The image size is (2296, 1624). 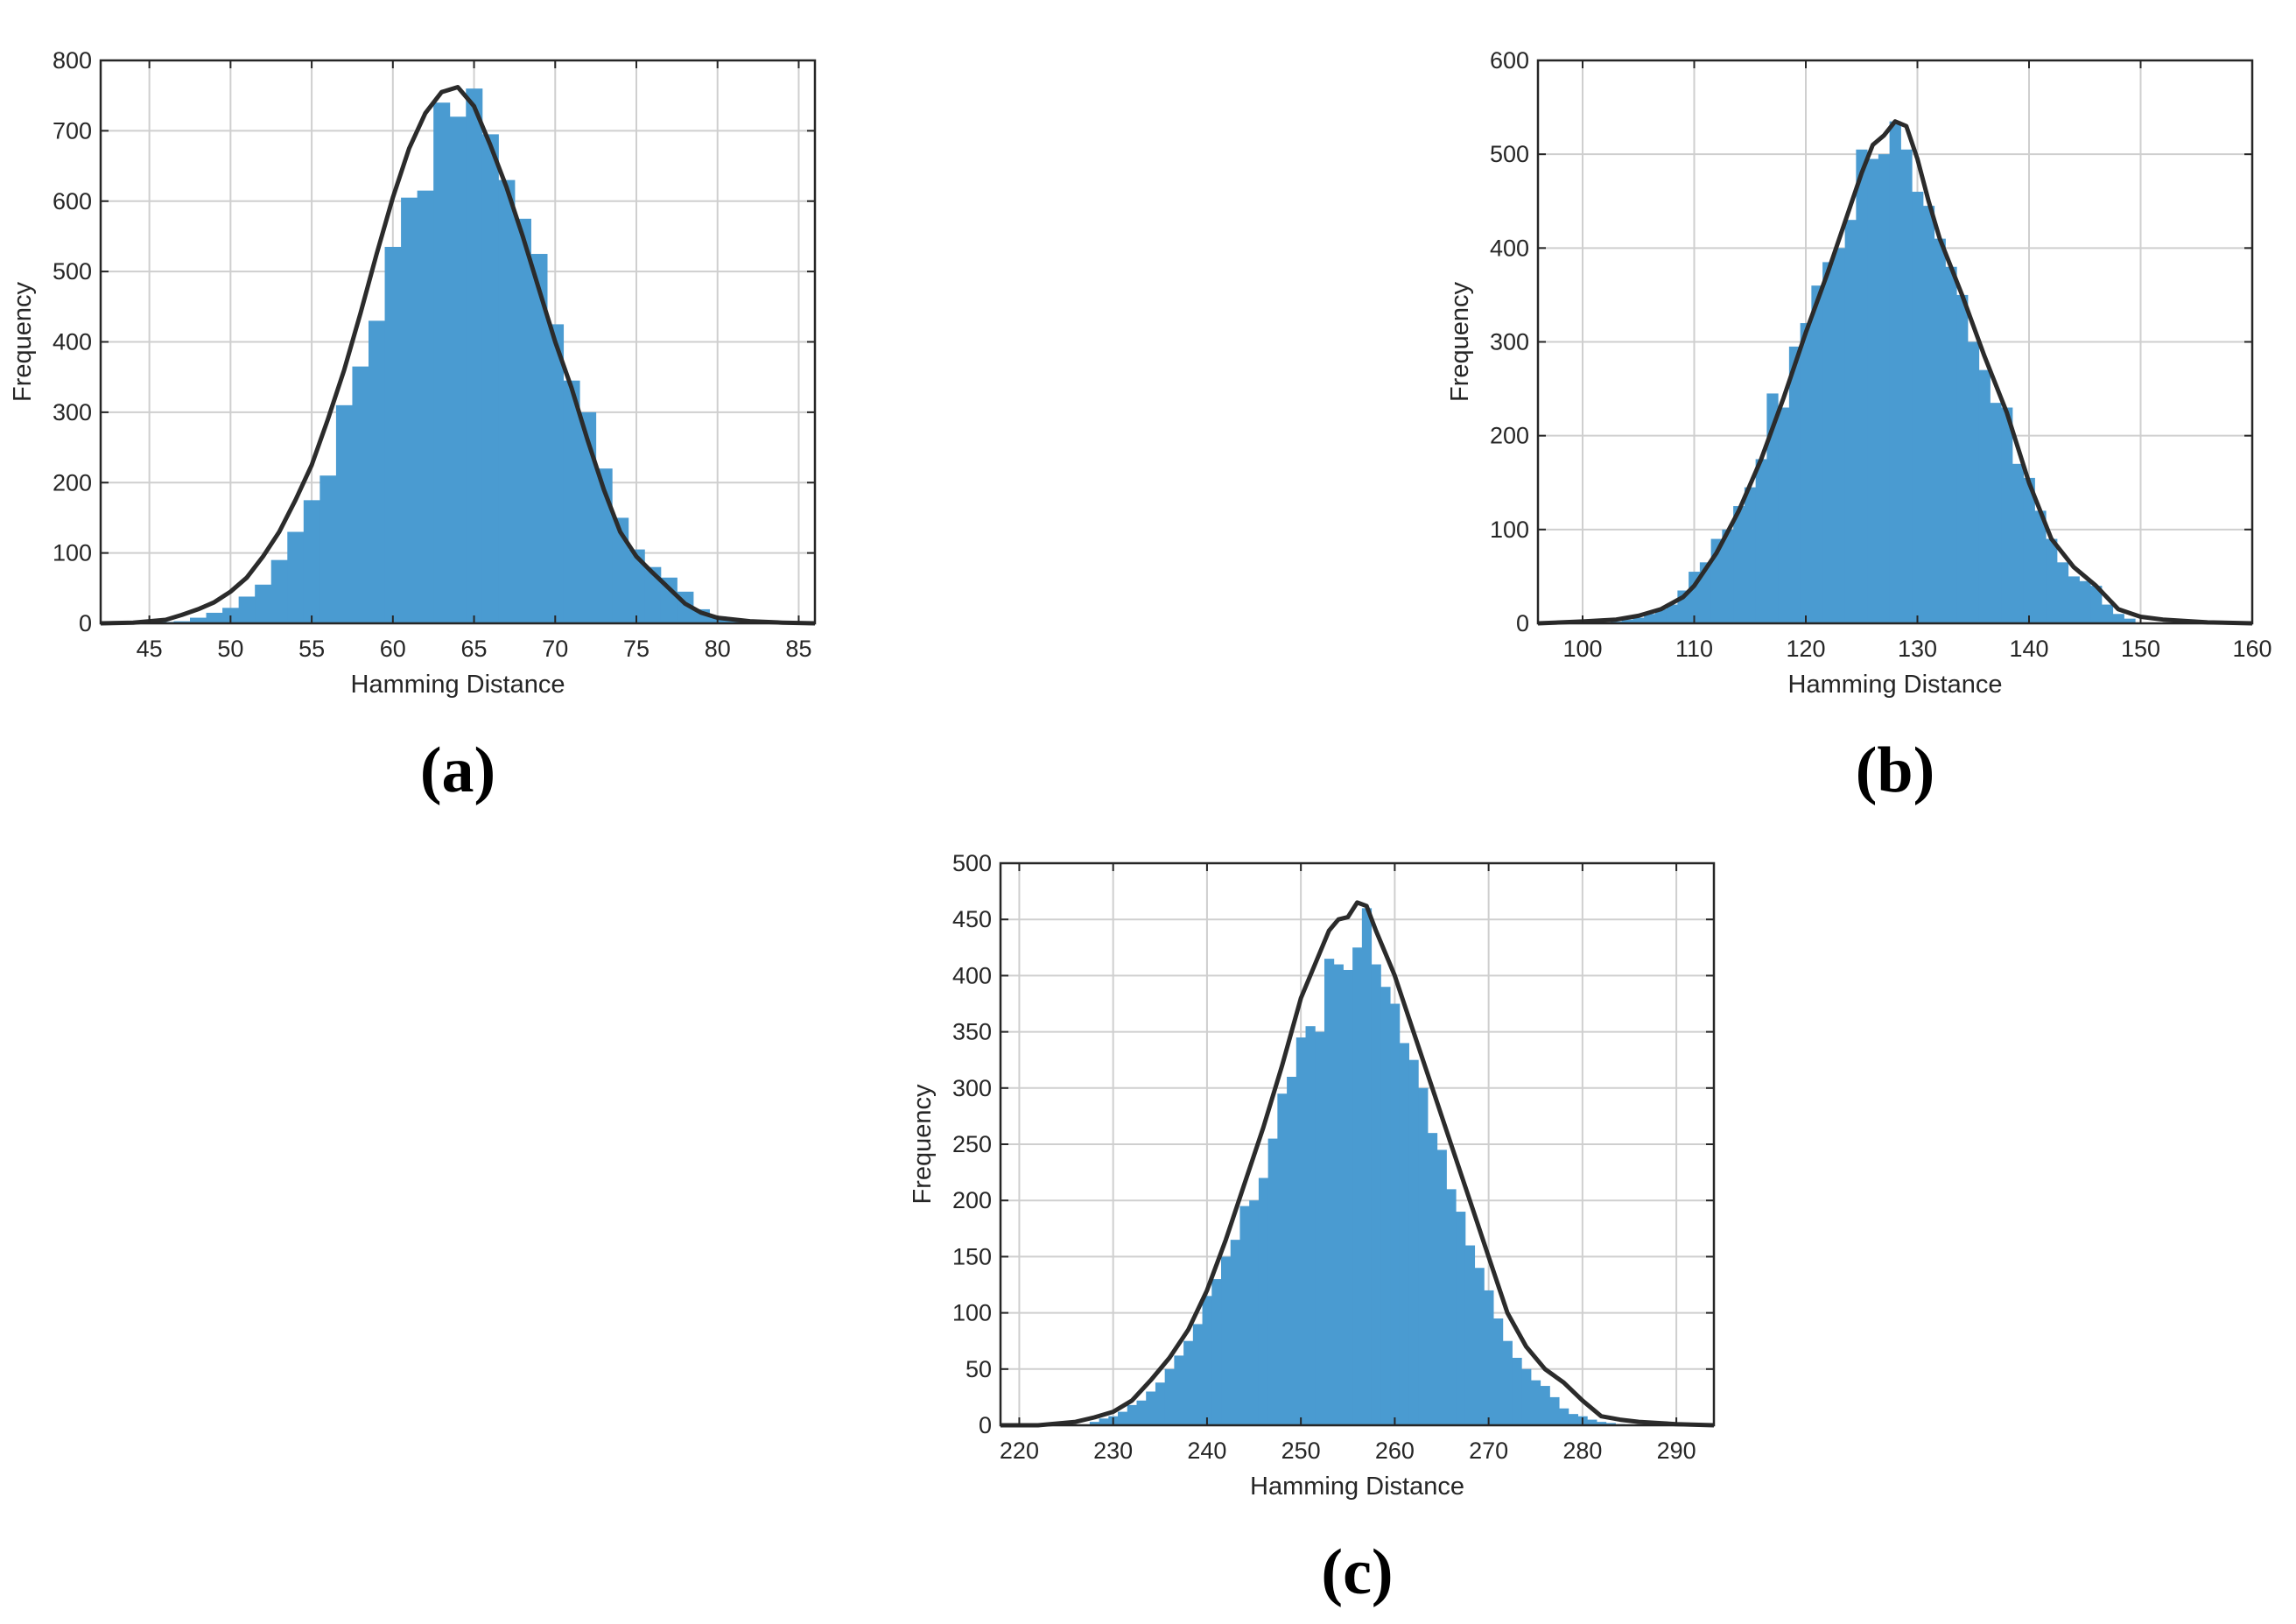 What do you see at coordinates (1510, 342) in the screenshot?
I see `y-tick-label: 300` at bounding box center [1510, 342].